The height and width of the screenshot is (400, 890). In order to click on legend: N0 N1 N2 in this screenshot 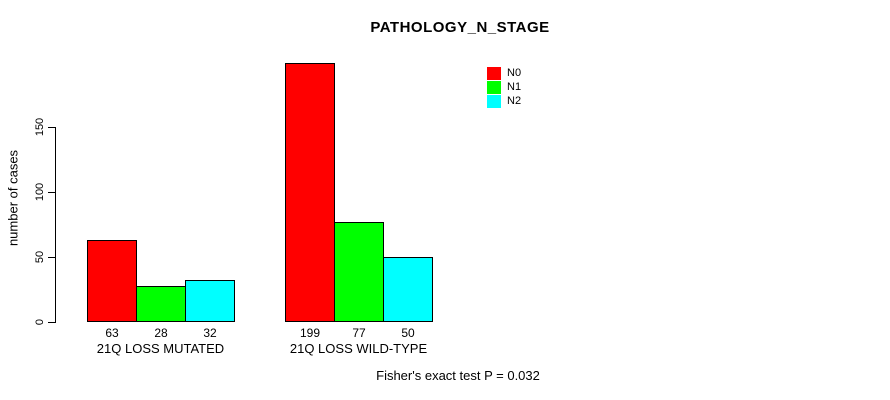, I will do `click(504, 87)`.